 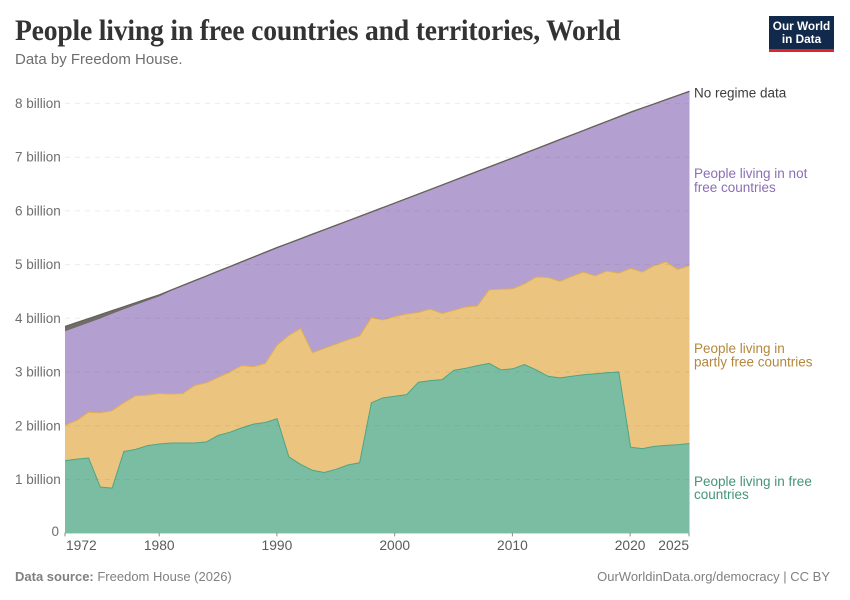 I want to click on svg-text: 0, so click(x=55, y=531).